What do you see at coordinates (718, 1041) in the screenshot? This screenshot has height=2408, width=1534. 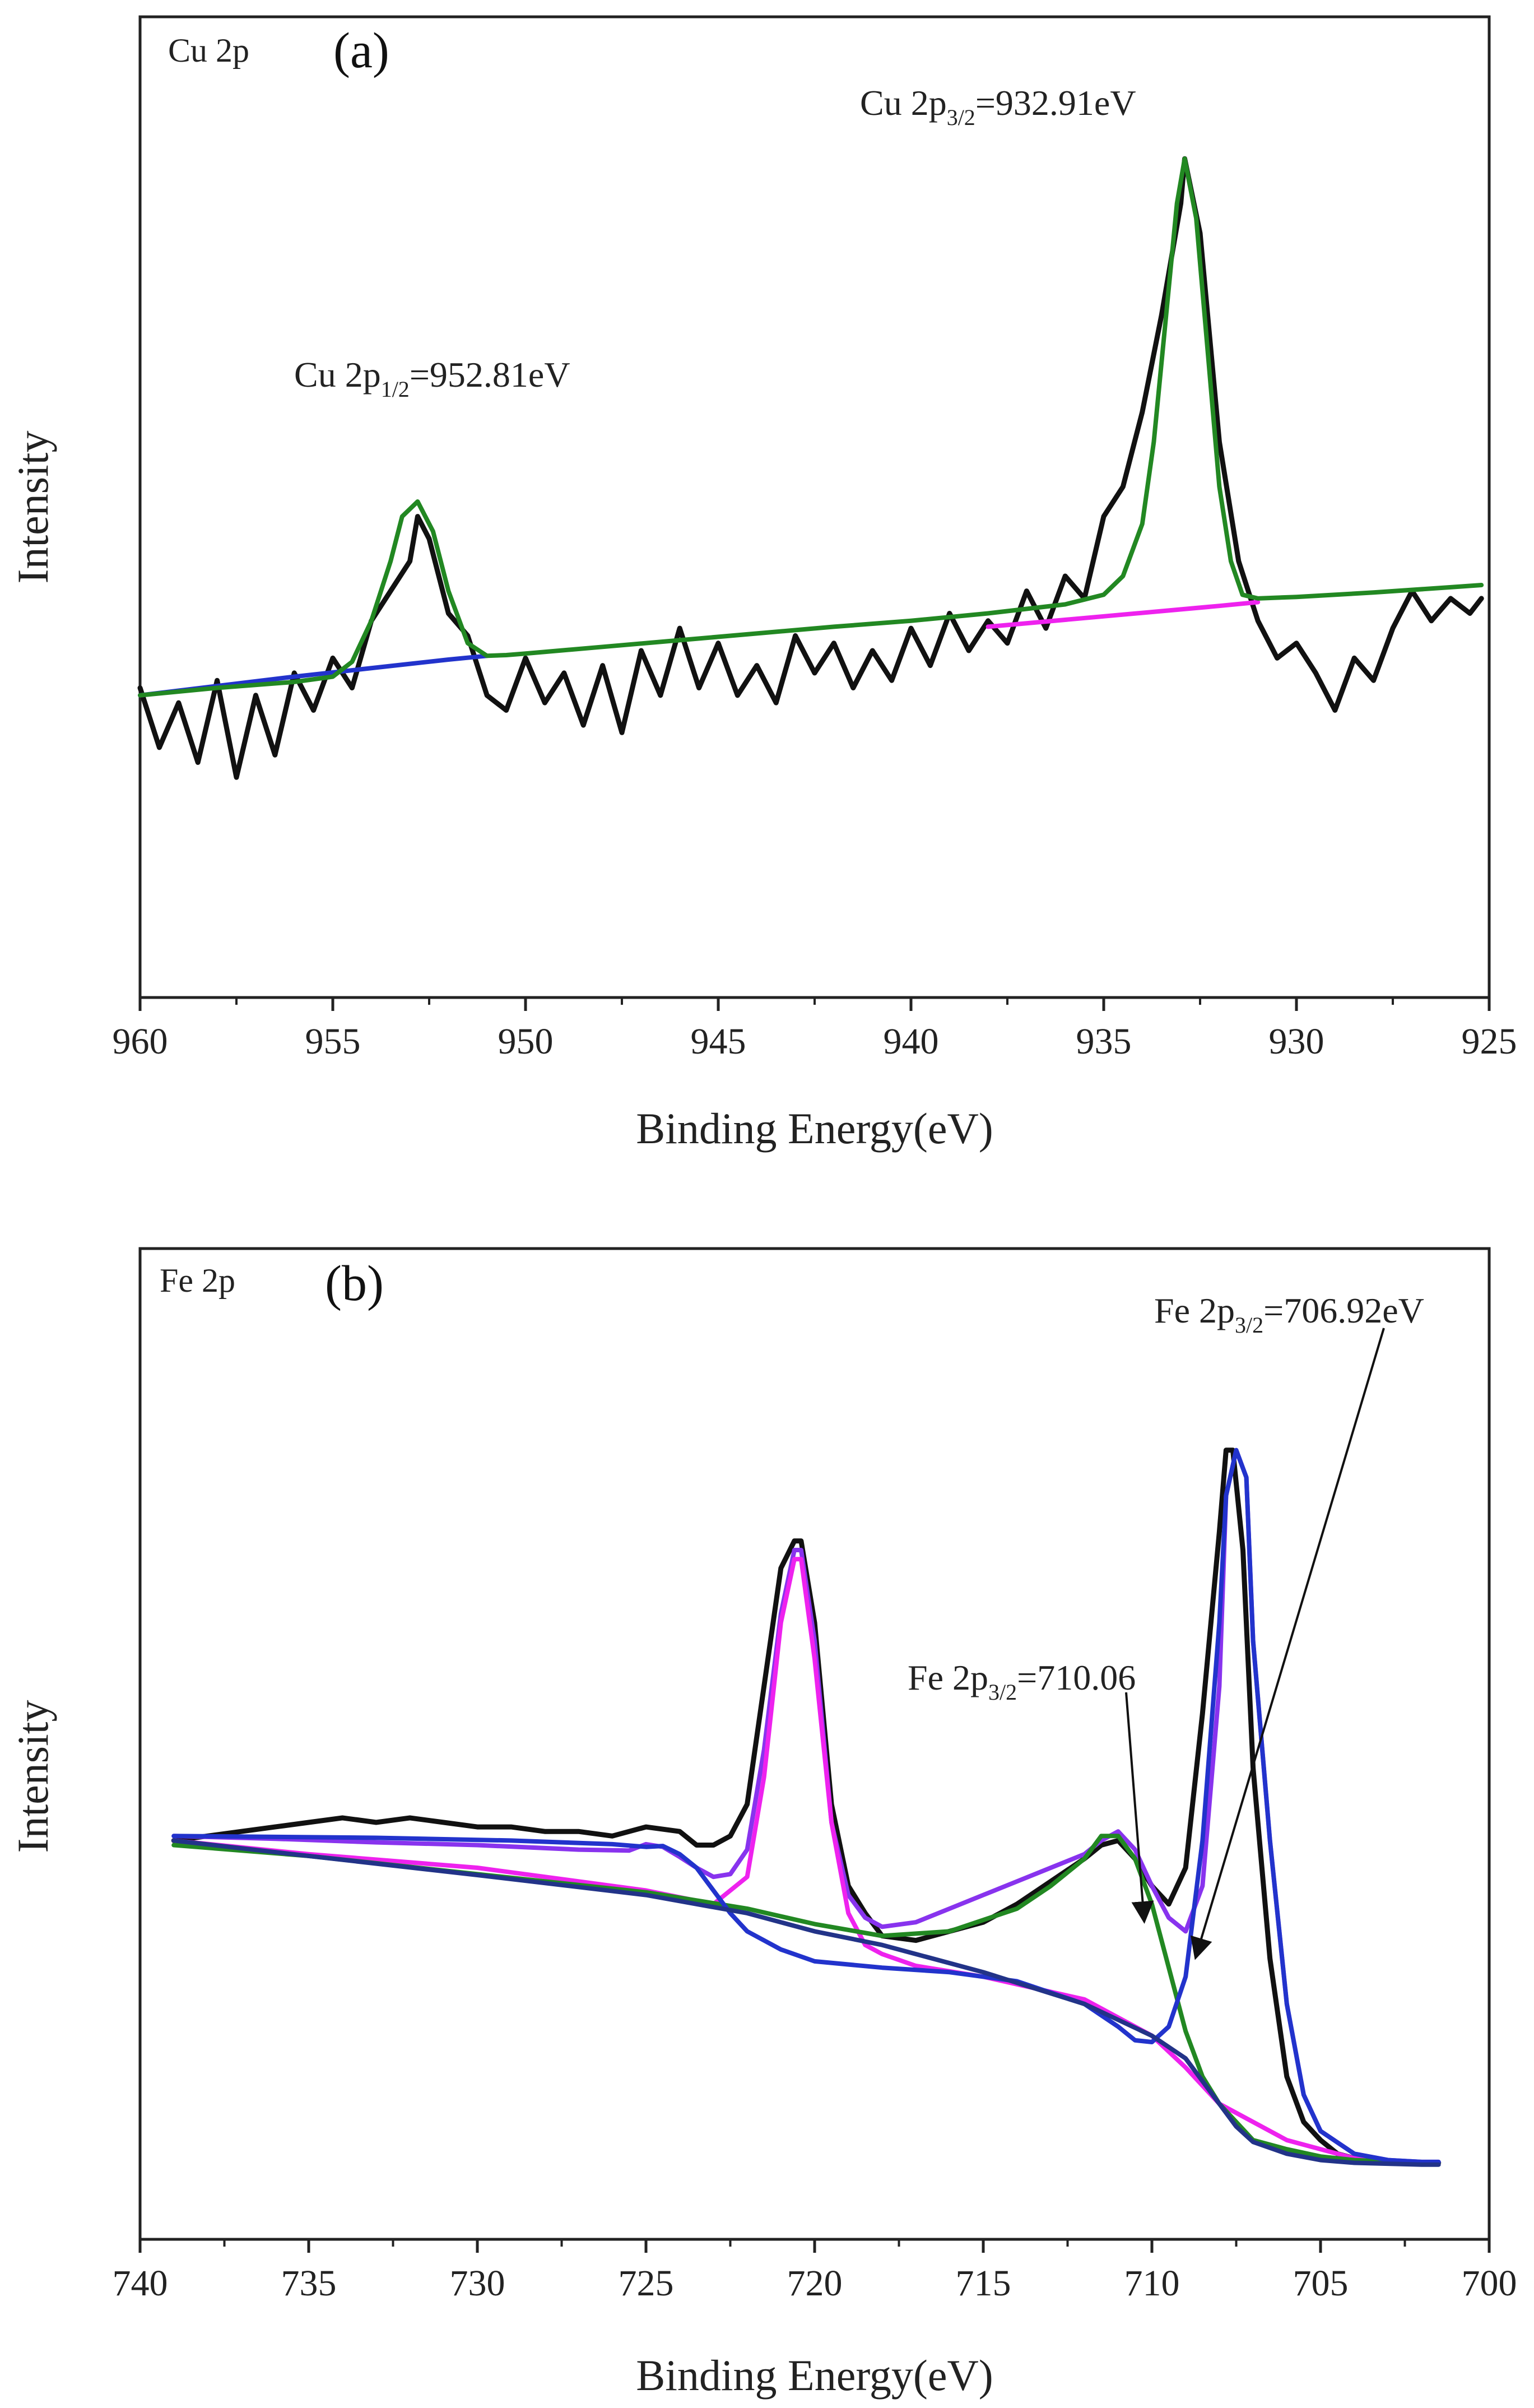 I see `x-tick-label: 945` at bounding box center [718, 1041].